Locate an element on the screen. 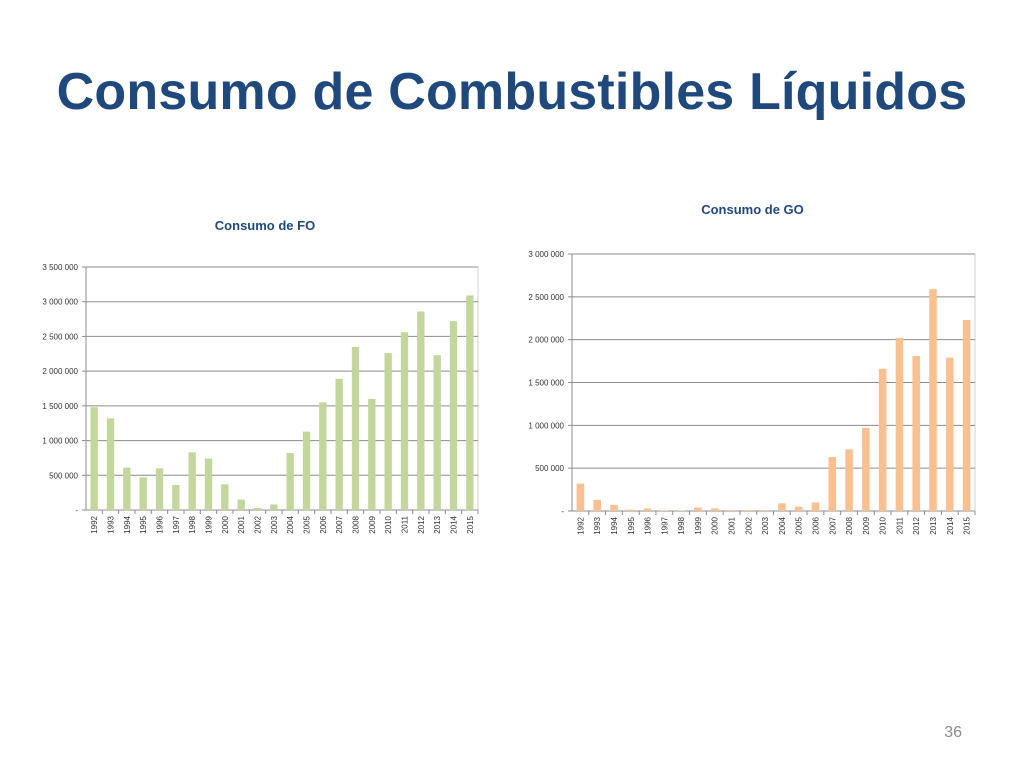 The width and height of the screenshot is (1024, 768). slide-title: Consumo de Combustibles Líquidos is located at coordinates (512, 92).